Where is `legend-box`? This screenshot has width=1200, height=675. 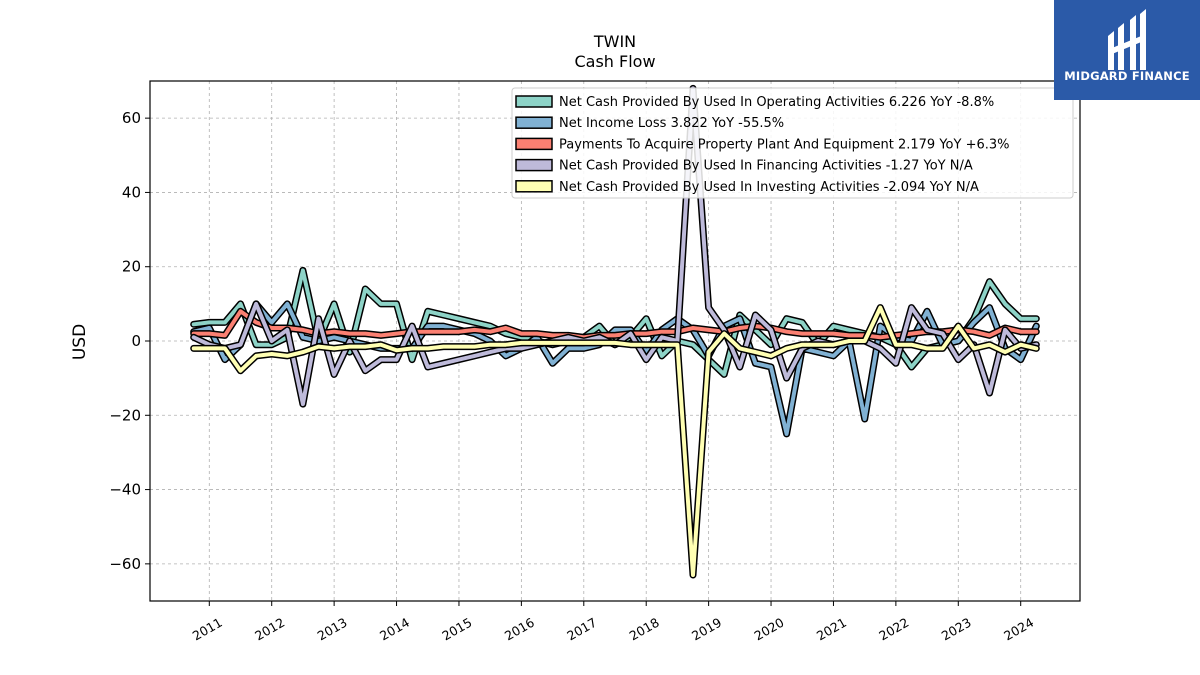 legend-box is located at coordinates (792, 143).